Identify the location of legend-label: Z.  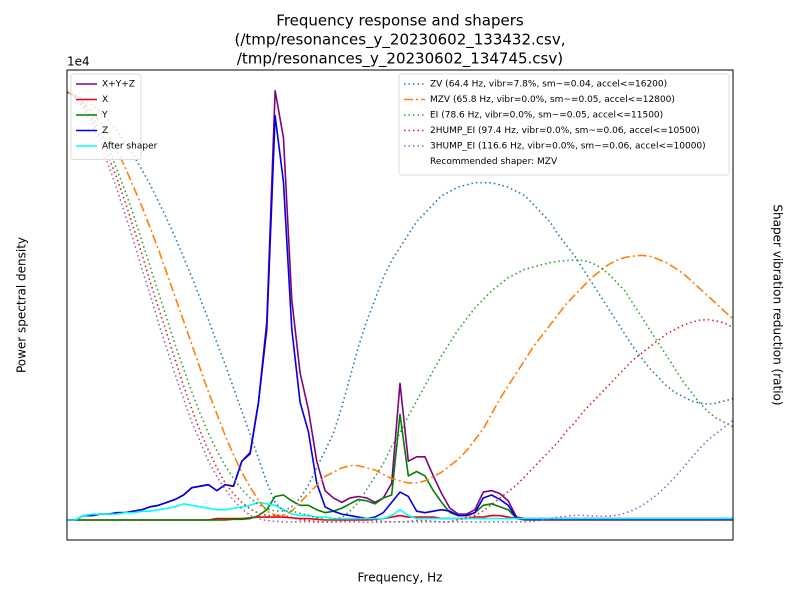
(105, 131).